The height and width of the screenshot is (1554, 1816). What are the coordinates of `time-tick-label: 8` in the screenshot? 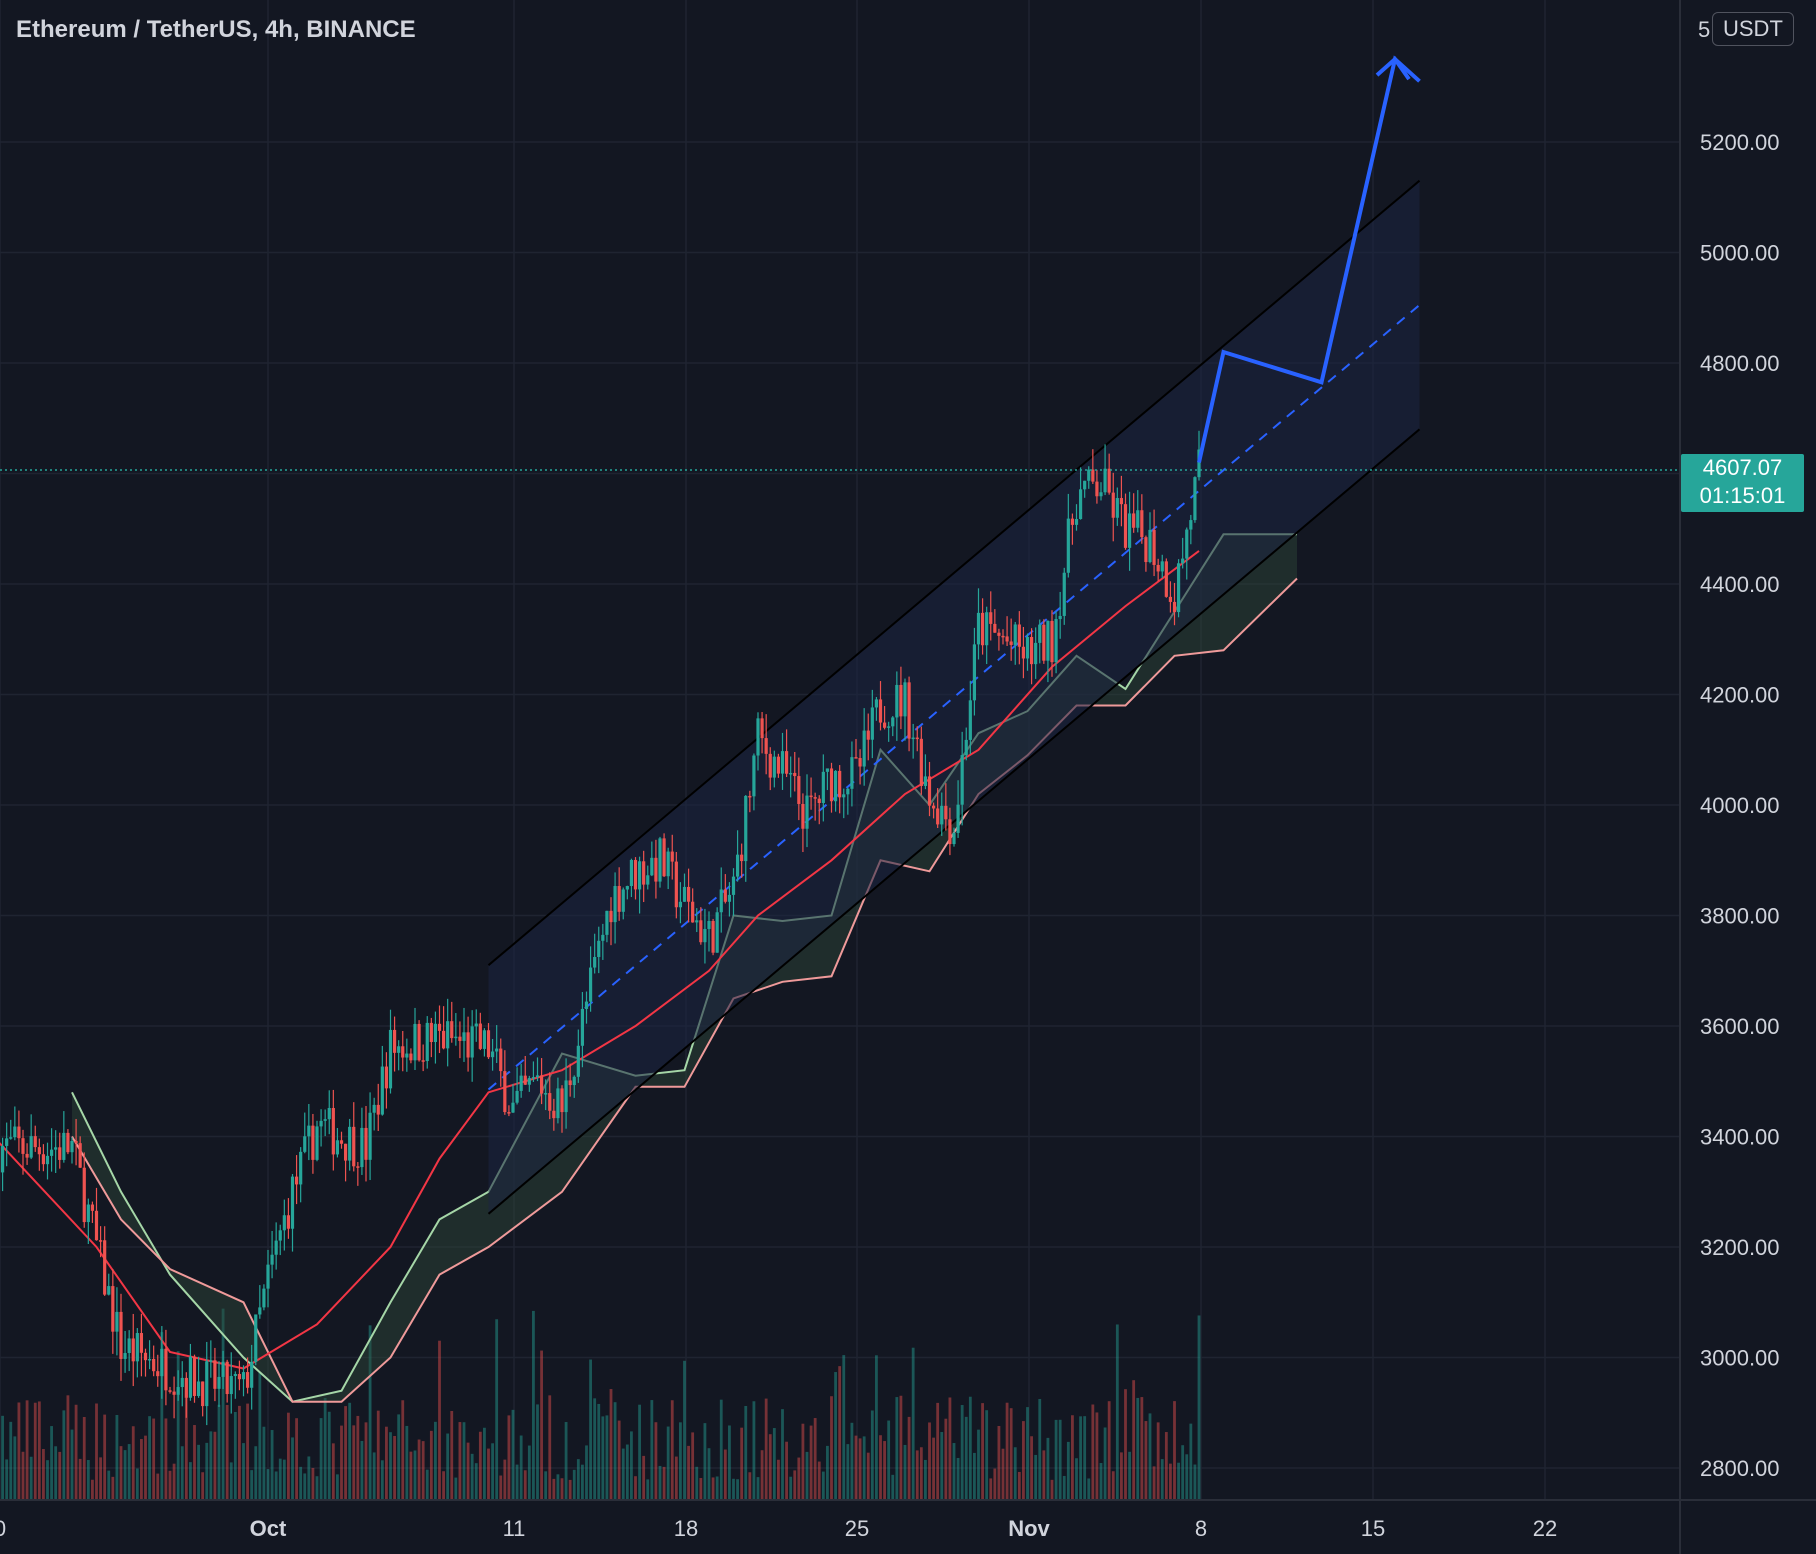 It's located at (1201, 1528).